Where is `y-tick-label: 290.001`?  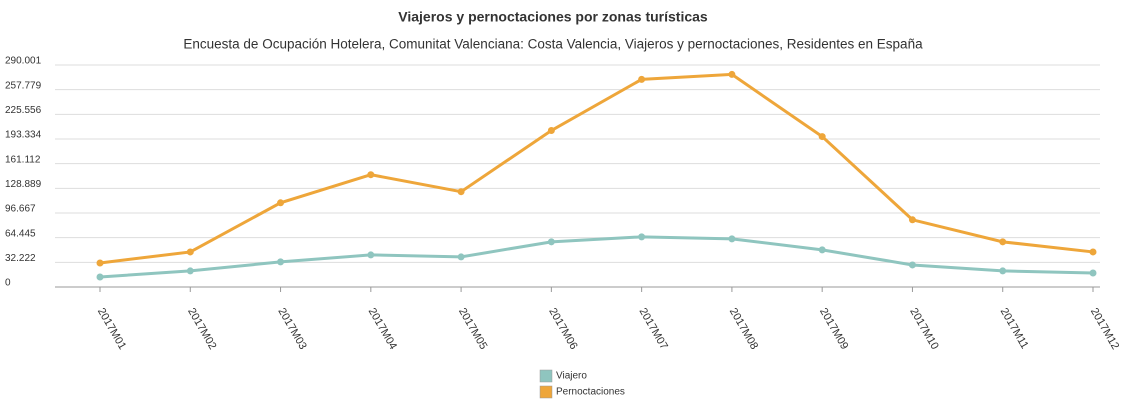 y-tick-label: 290.001 is located at coordinates (23, 61).